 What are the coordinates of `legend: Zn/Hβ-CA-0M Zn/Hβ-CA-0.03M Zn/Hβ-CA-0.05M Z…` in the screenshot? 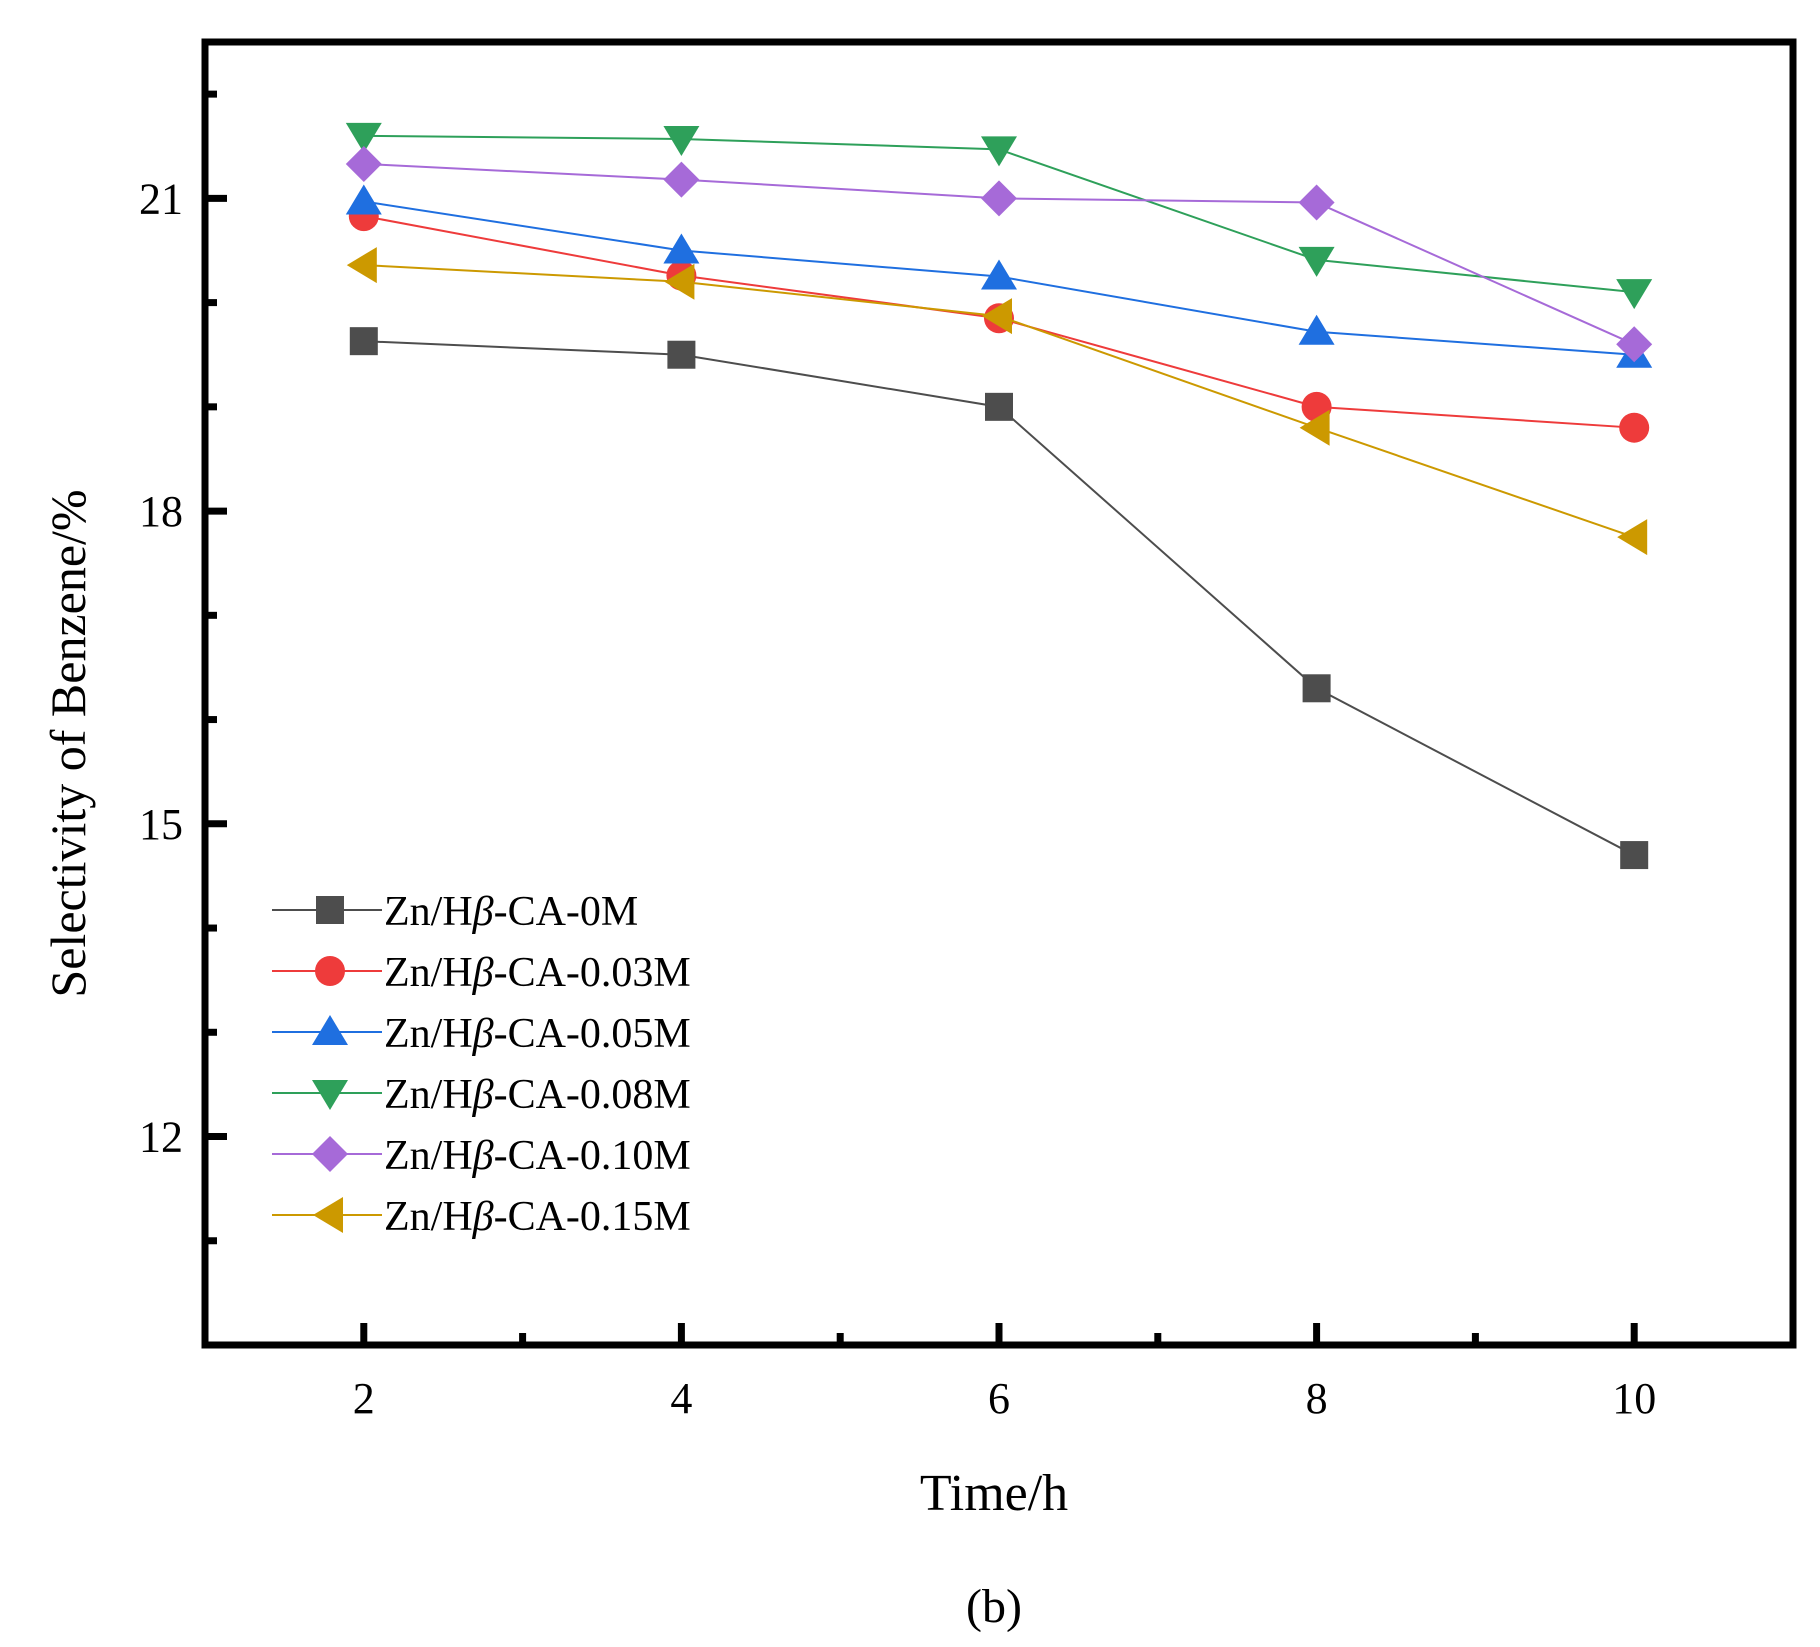 It's located at (481, 1064).